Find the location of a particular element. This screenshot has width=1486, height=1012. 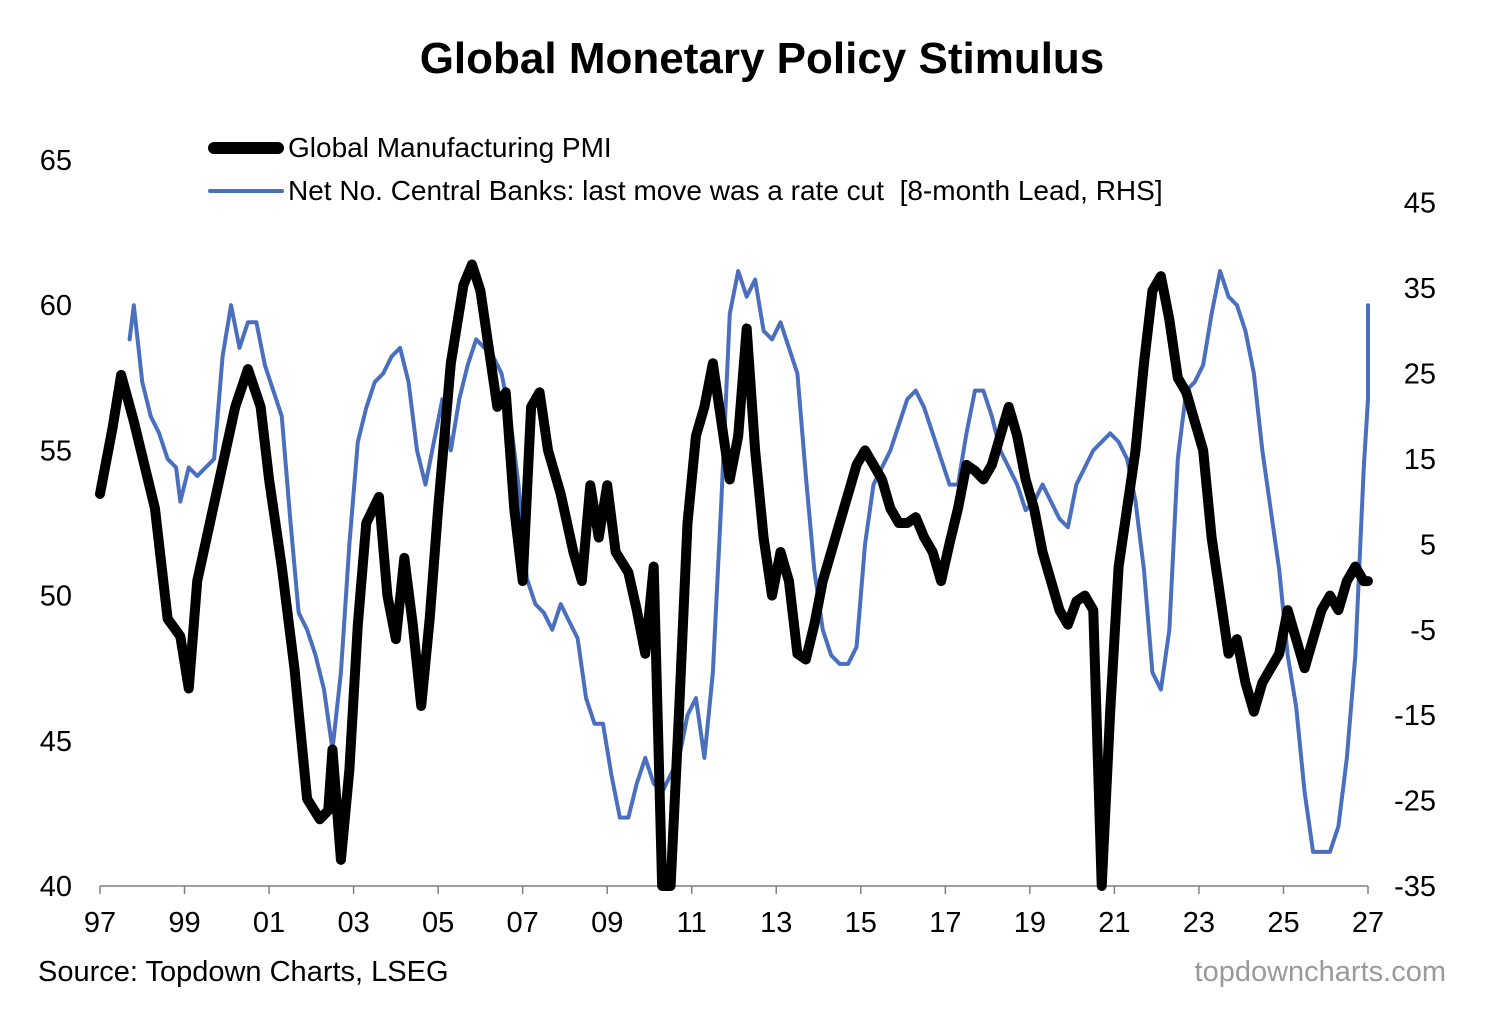

legend-label-pmi: Global Manufacturing PMI is located at coordinates (450, 147).